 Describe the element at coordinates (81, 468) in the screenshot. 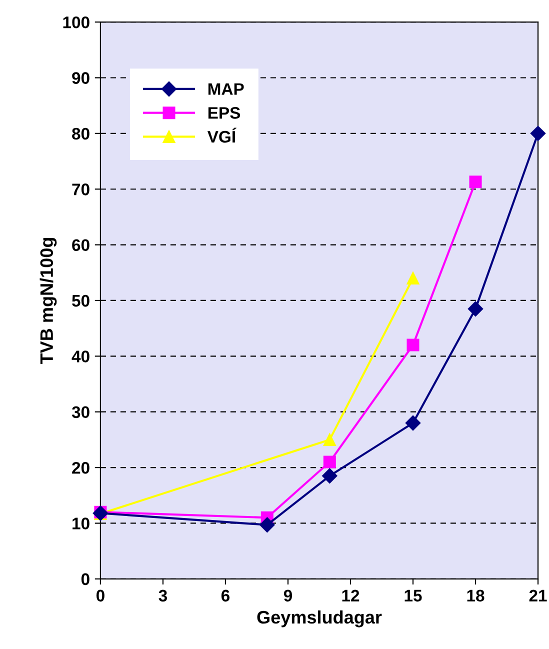

I see `y-tick-label: 20` at that location.